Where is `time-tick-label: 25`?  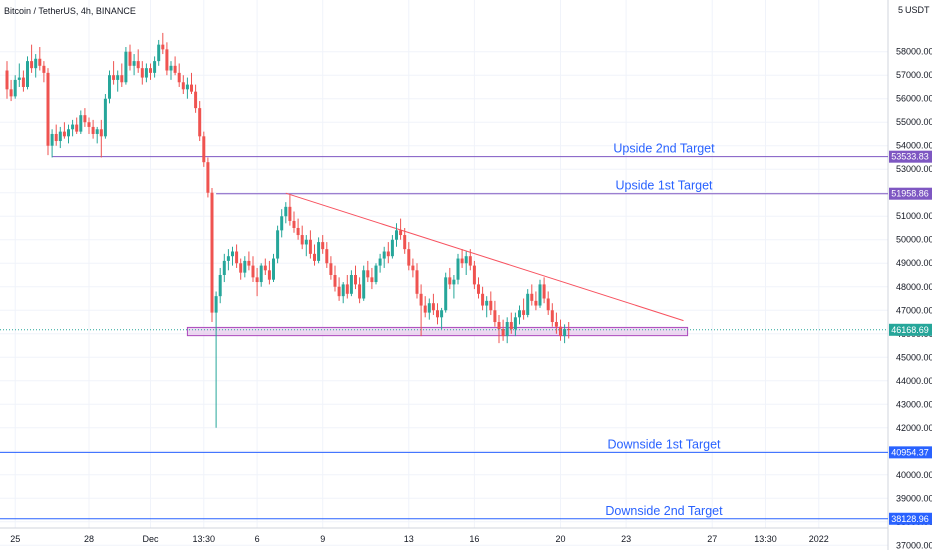
time-tick-label: 25 is located at coordinates (15, 539).